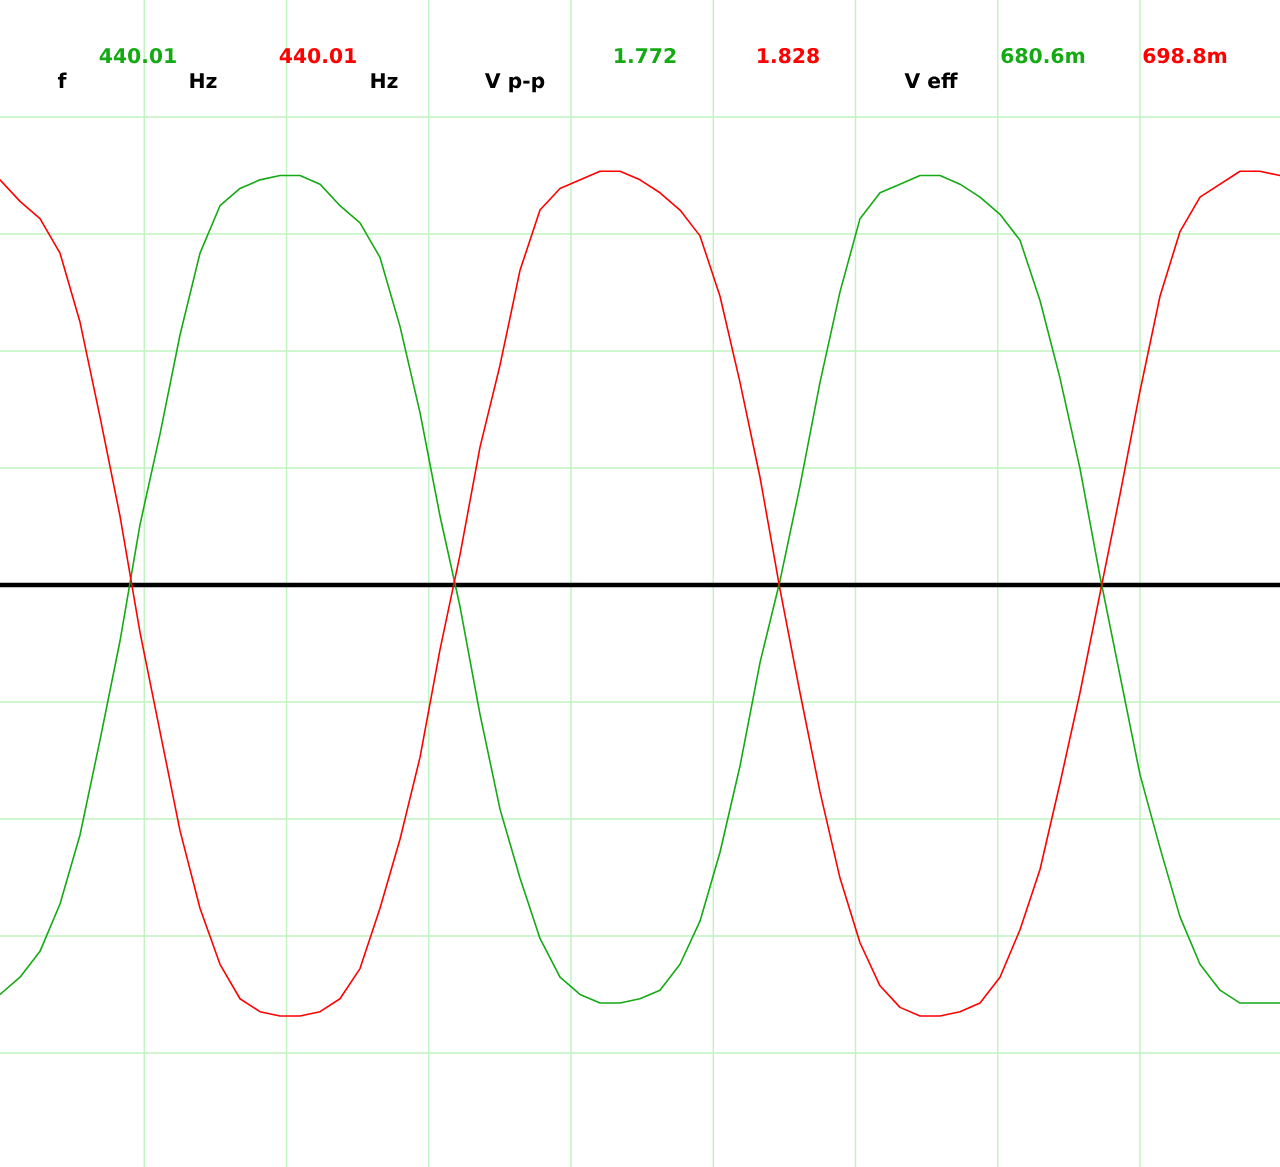 Image resolution: width=1280 pixels, height=1167 pixels. What do you see at coordinates (1043, 55) in the screenshot?
I see `text: 680.6m` at bounding box center [1043, 55].